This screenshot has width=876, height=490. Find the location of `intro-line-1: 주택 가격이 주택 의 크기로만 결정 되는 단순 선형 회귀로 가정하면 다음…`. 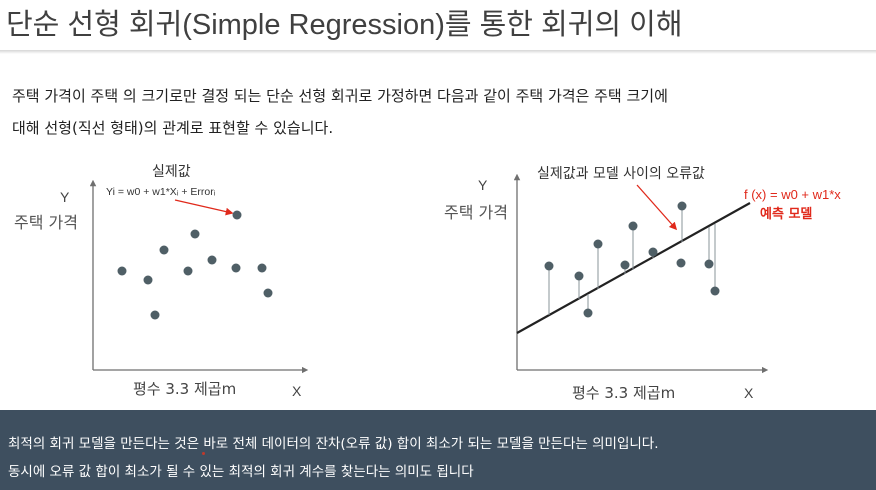

intro-line-1: 주택 가격이 주택 의 크기로만 결정 되는 단순 선형 회귀로 가정하면 다음… is located at coordinates (340, 96).